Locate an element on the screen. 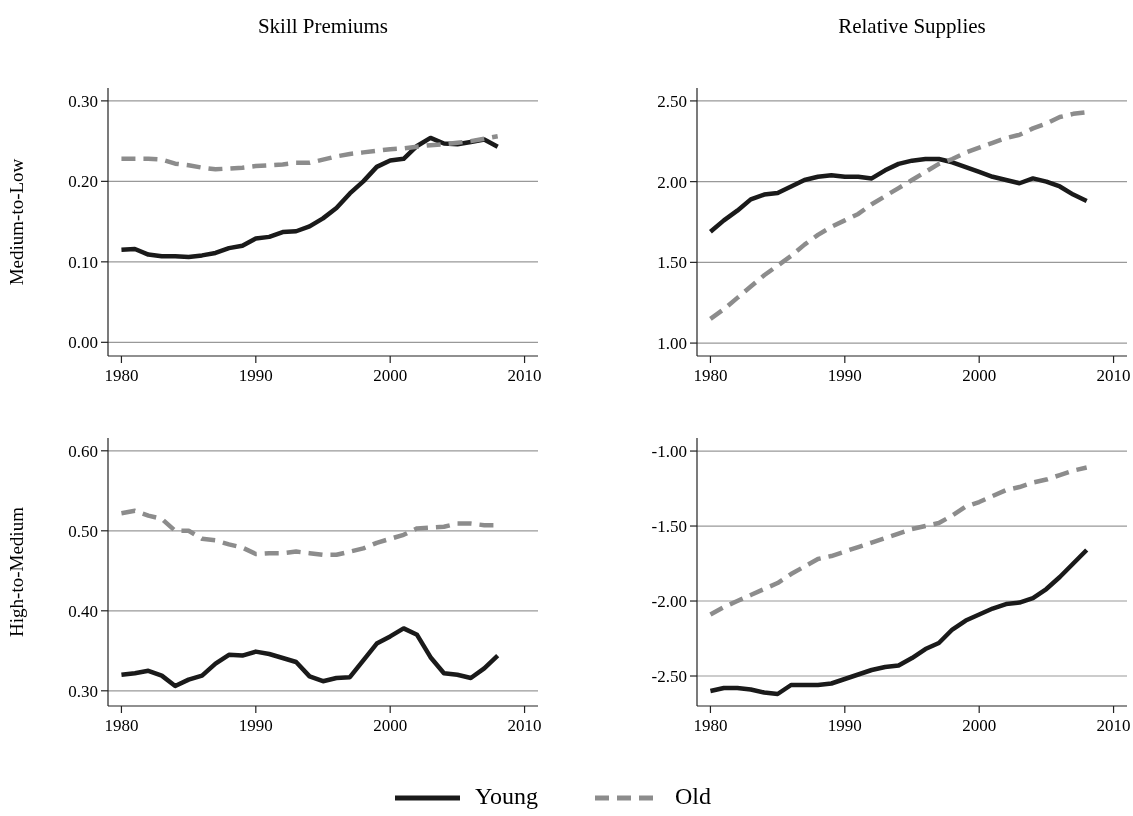  y-tick-label: 2.50 is located at coordinates (672, 101).